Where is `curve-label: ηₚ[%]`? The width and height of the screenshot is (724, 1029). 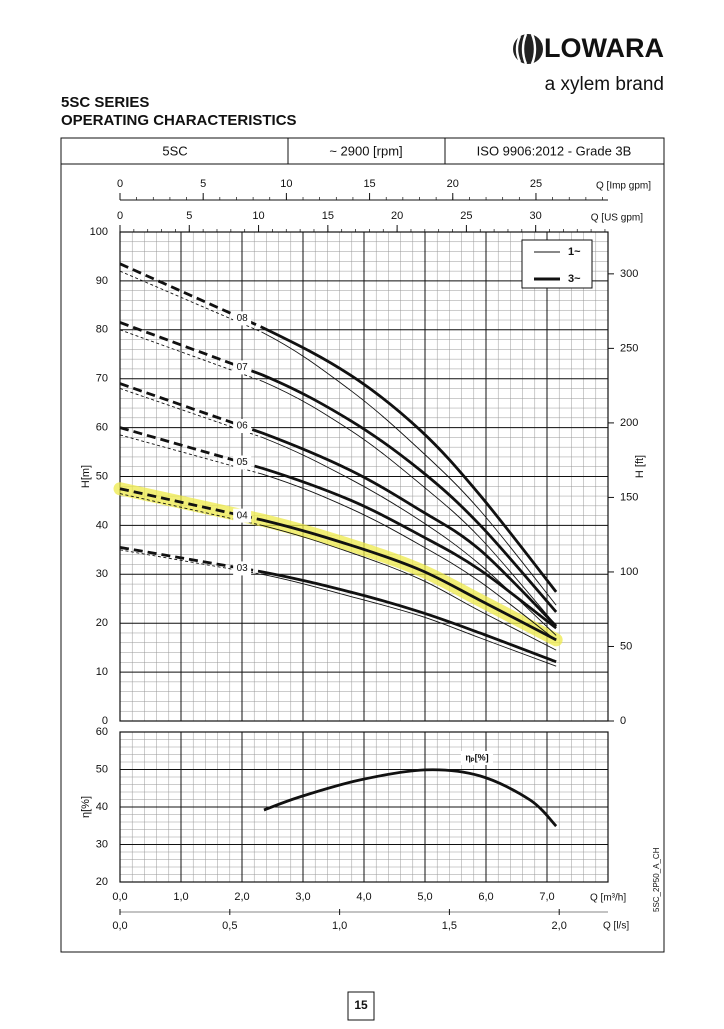
curve-label: ηₚ[%] is located at coordinates (476, 757).